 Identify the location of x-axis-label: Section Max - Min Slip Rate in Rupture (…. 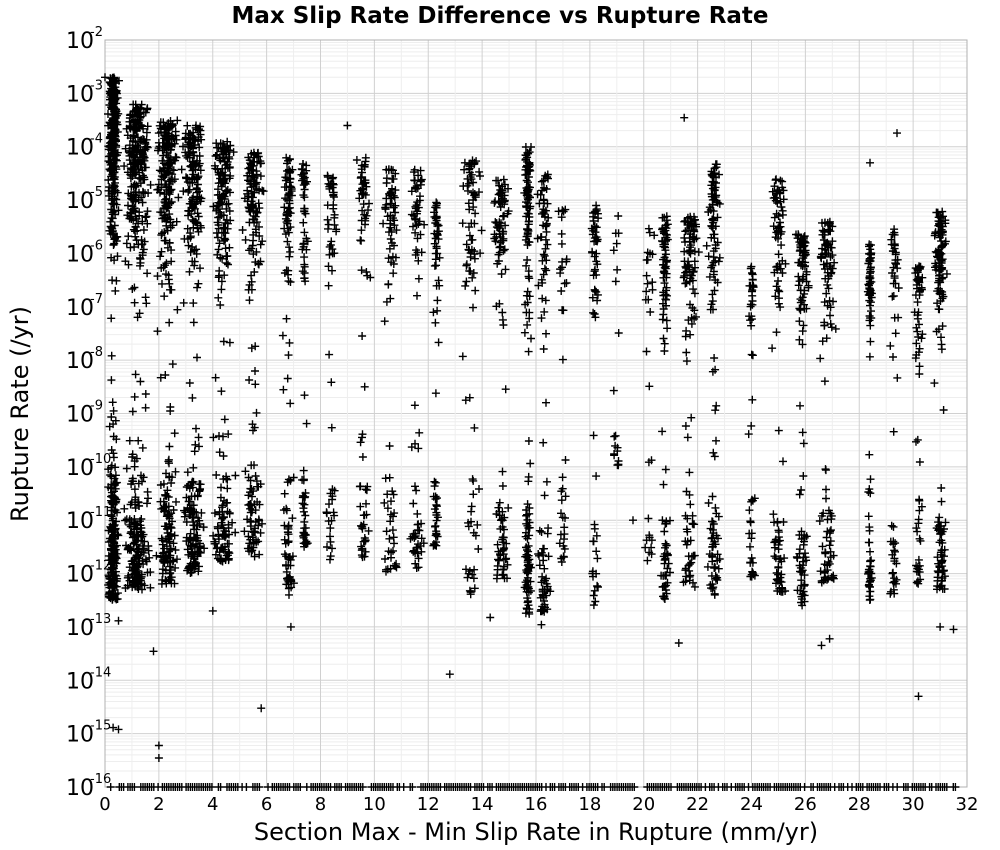
(536, 832).